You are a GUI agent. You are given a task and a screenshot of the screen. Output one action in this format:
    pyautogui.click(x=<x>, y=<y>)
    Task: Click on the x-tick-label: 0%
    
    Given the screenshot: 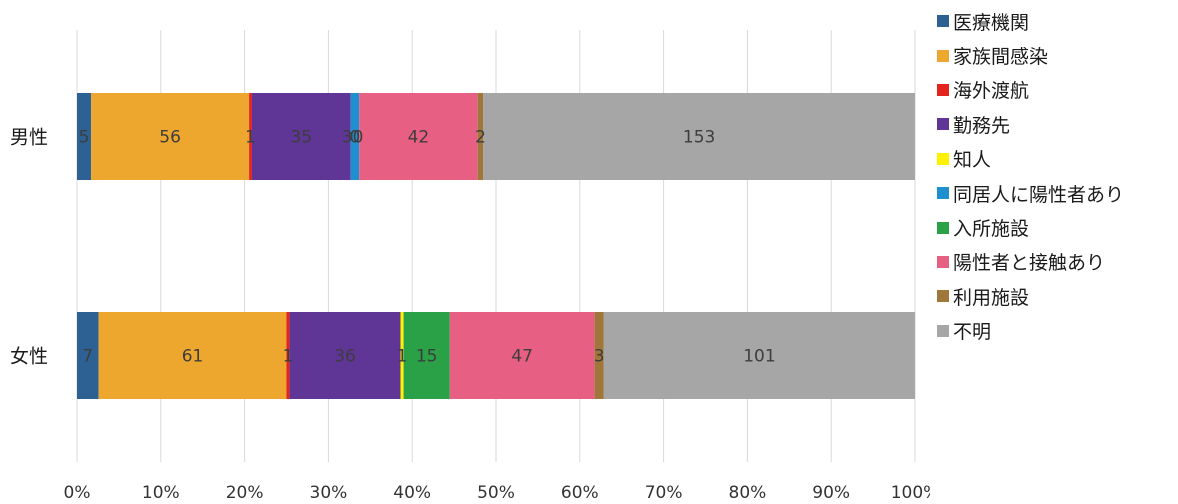 What is the action you would take?
    pyautogui.click(x=77, y=493)
    